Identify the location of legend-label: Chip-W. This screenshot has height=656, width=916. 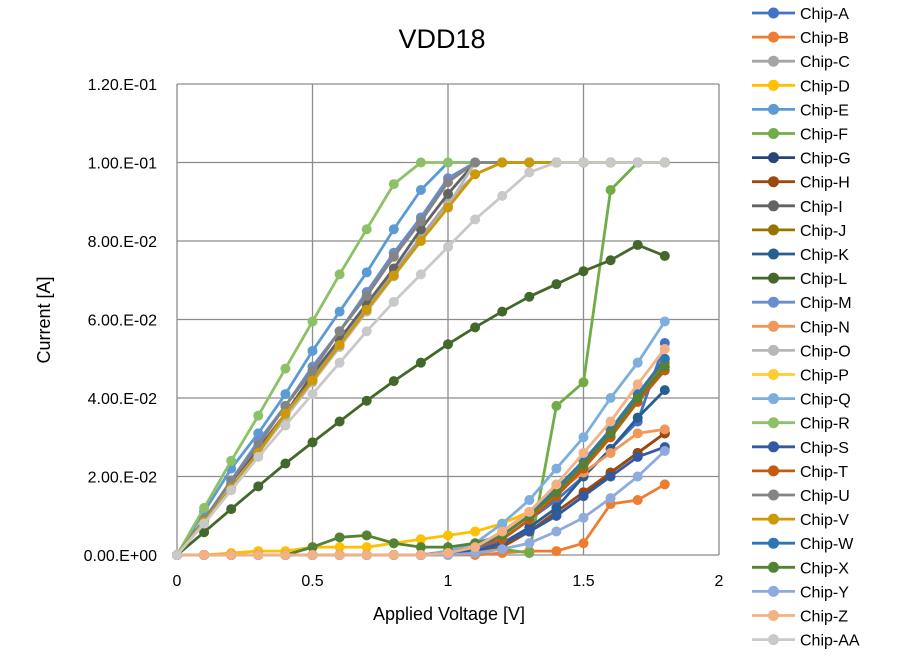
(827, 544).